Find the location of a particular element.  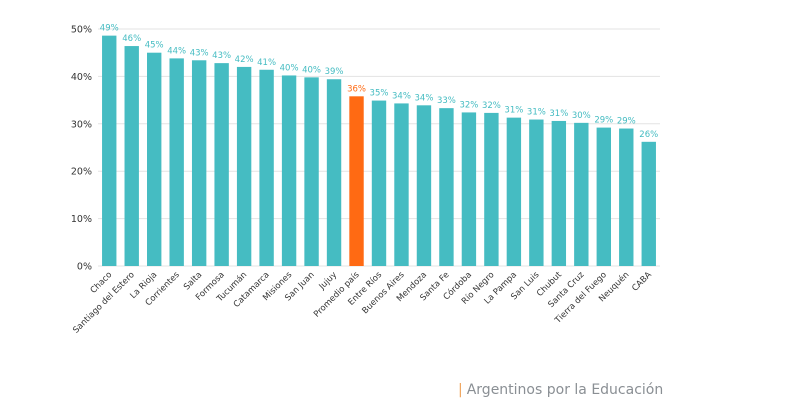

value-label: 45% is located at coordinates (154, 46).